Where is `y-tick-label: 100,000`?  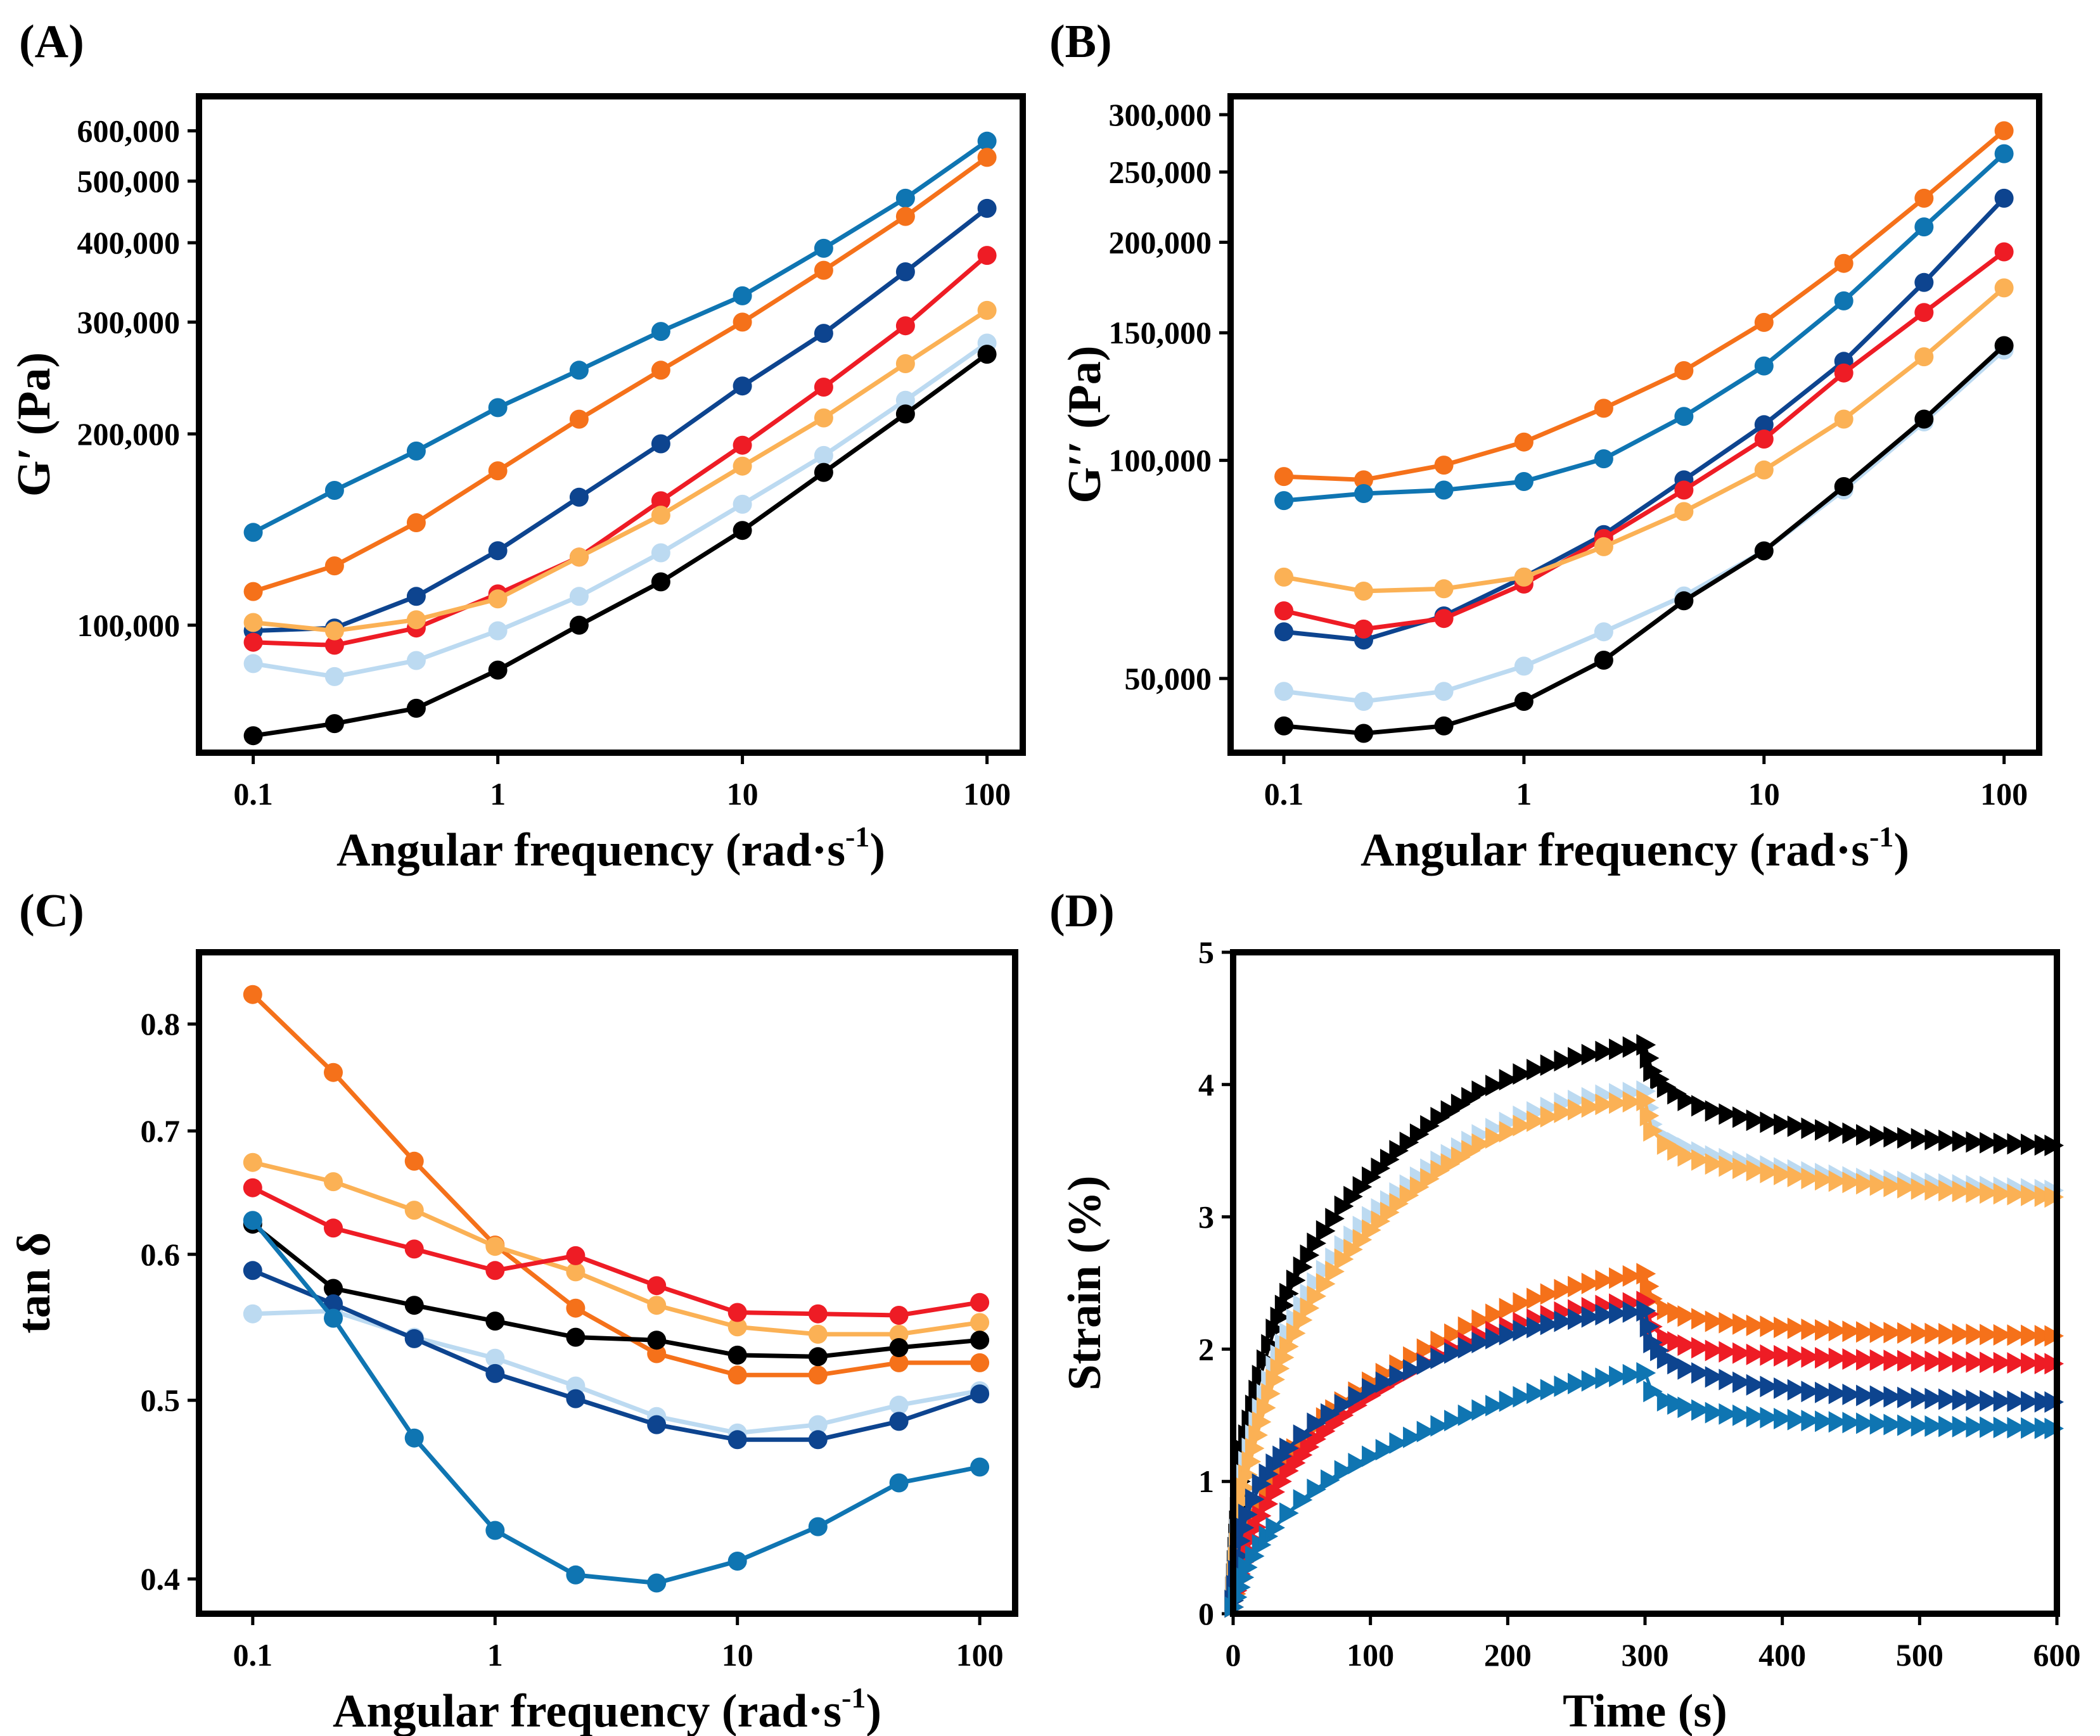
y-tick-label: 100,000 is located at coordinates (1160, 460).